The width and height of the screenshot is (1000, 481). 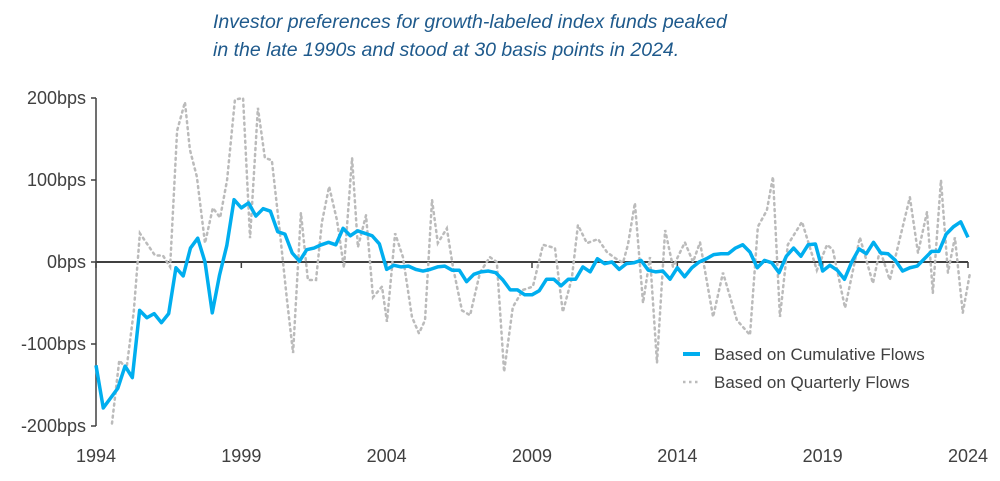 What do you see at coordinates (241, 456) in the screenshot?
I see `x-tick-label: 1999` at bounding box center [241, 456].